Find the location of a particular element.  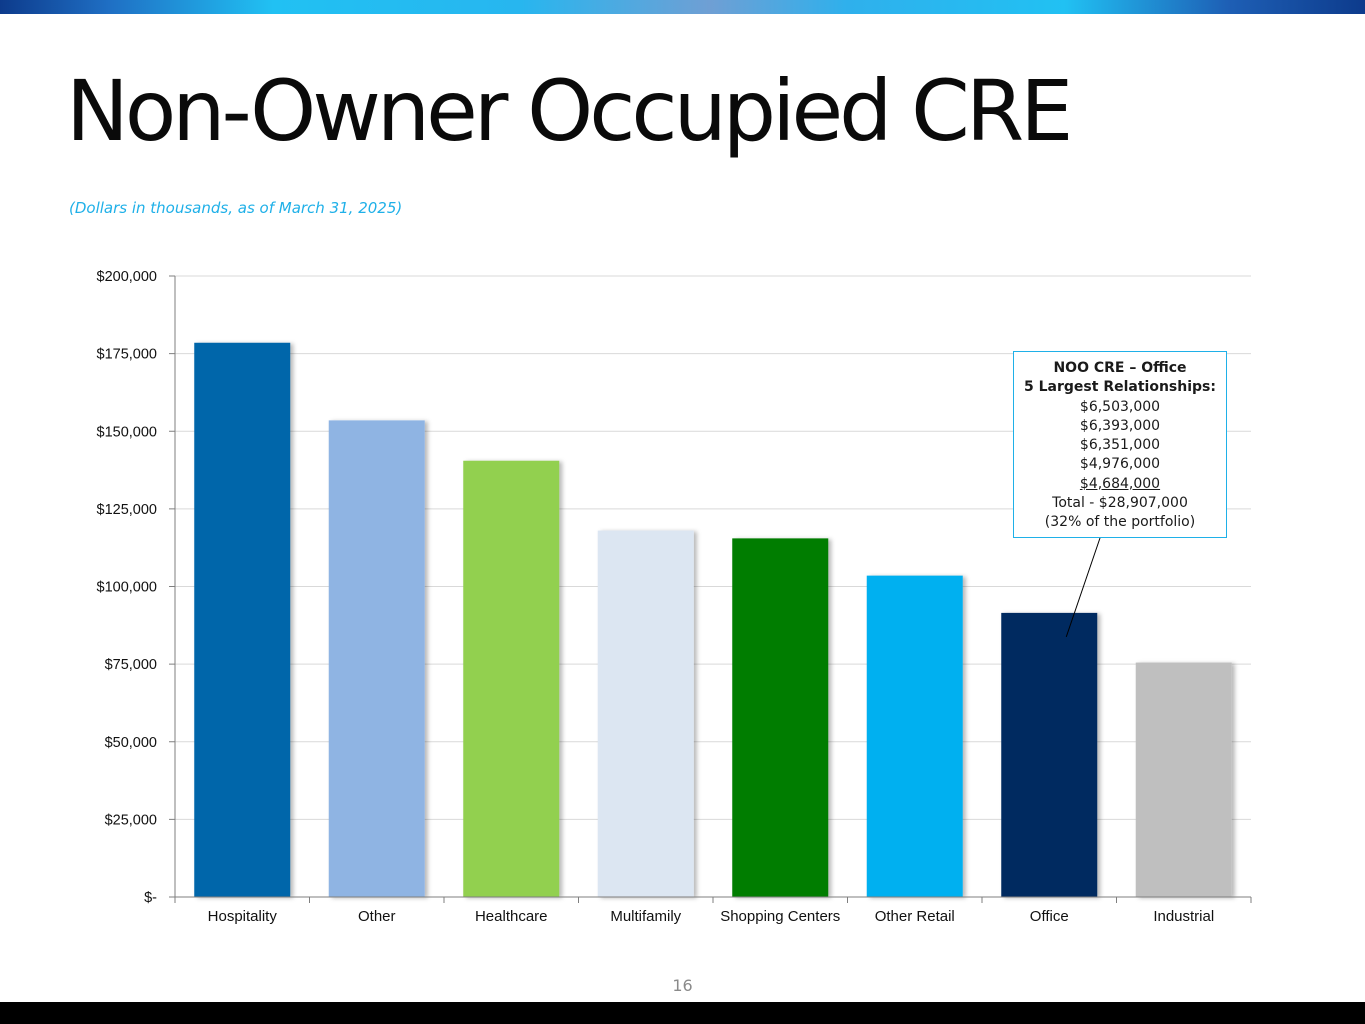

x-tick-label: Shopping Centers is located at coordinates (780, 916).